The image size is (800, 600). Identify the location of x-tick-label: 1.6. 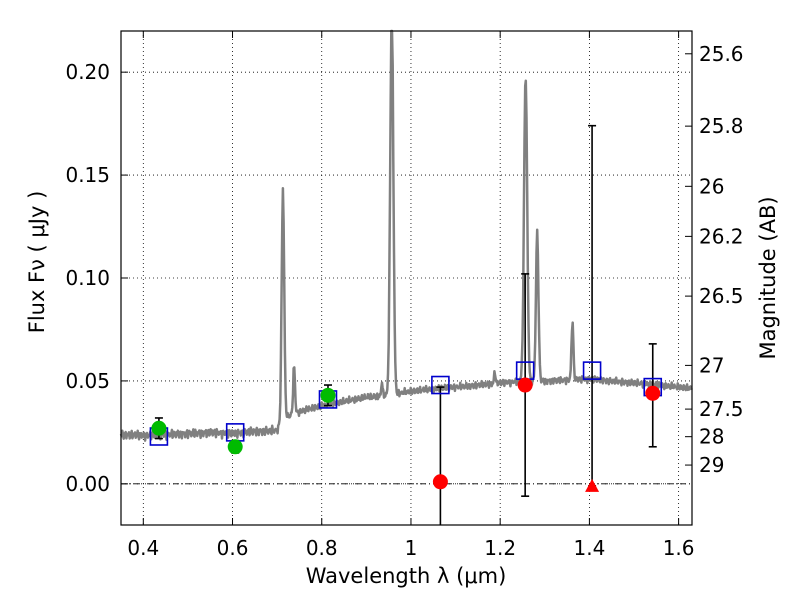
(679, 548).